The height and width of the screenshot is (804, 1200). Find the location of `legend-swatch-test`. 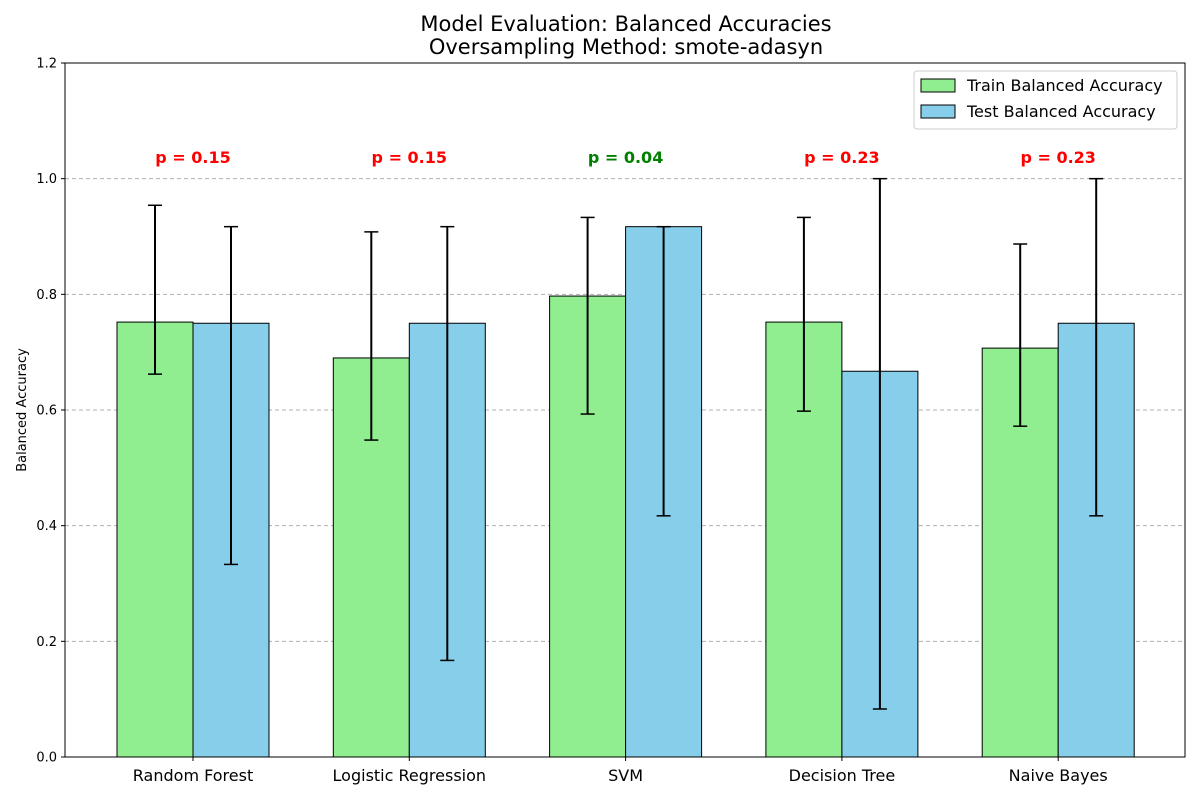

legend-swatch-test is located at coordinates (938, 111).